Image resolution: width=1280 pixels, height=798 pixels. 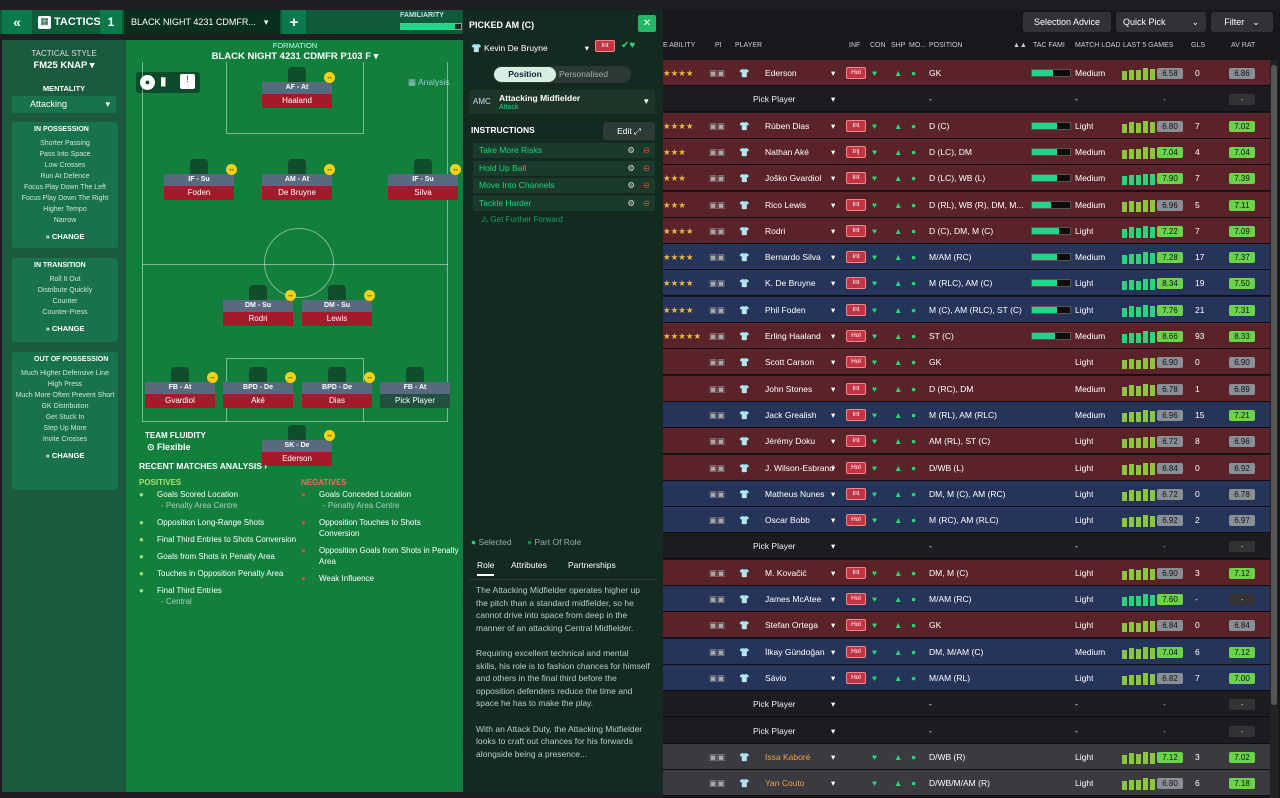 I want to click on pitch-player: BPD - De Aké ↔, so click(x=259, y=393).